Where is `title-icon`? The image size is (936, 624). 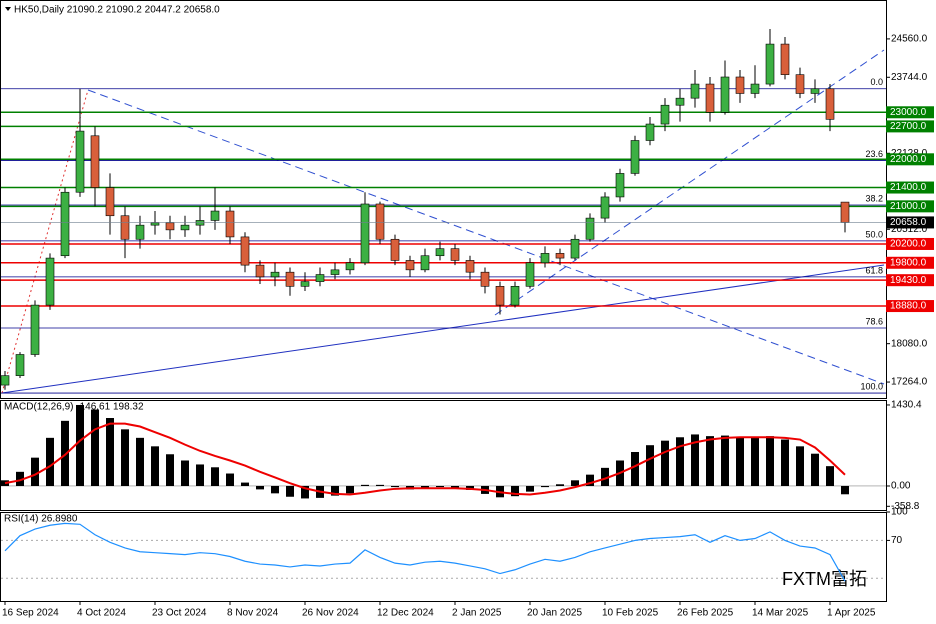 title-icon is located at coordinates (8, 9).